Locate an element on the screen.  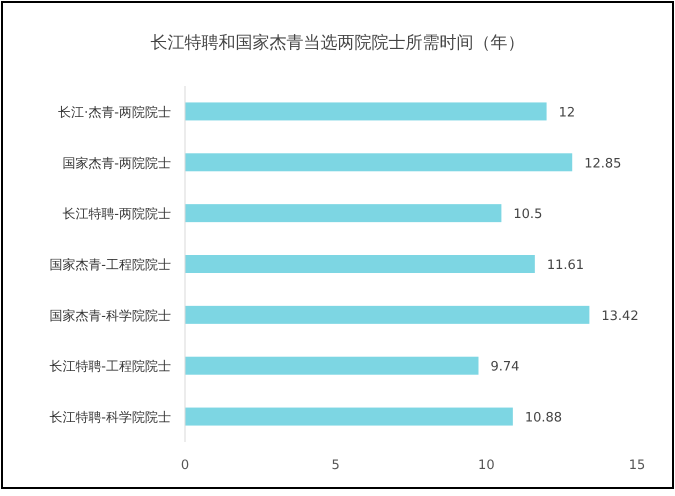
chart-title: 长江特聘和国家杰青当选两院院士所需时间（年） is located at coordinates (337, 43).